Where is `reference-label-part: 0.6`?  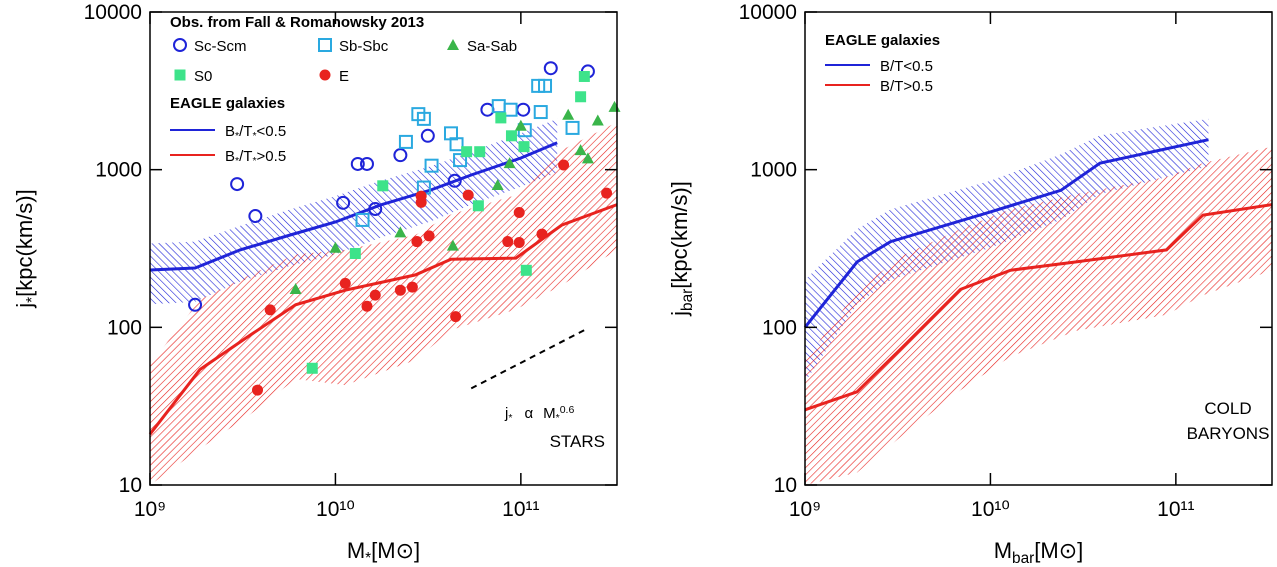 reference-label-part: 0.6 is located at coordinates (567, 410).